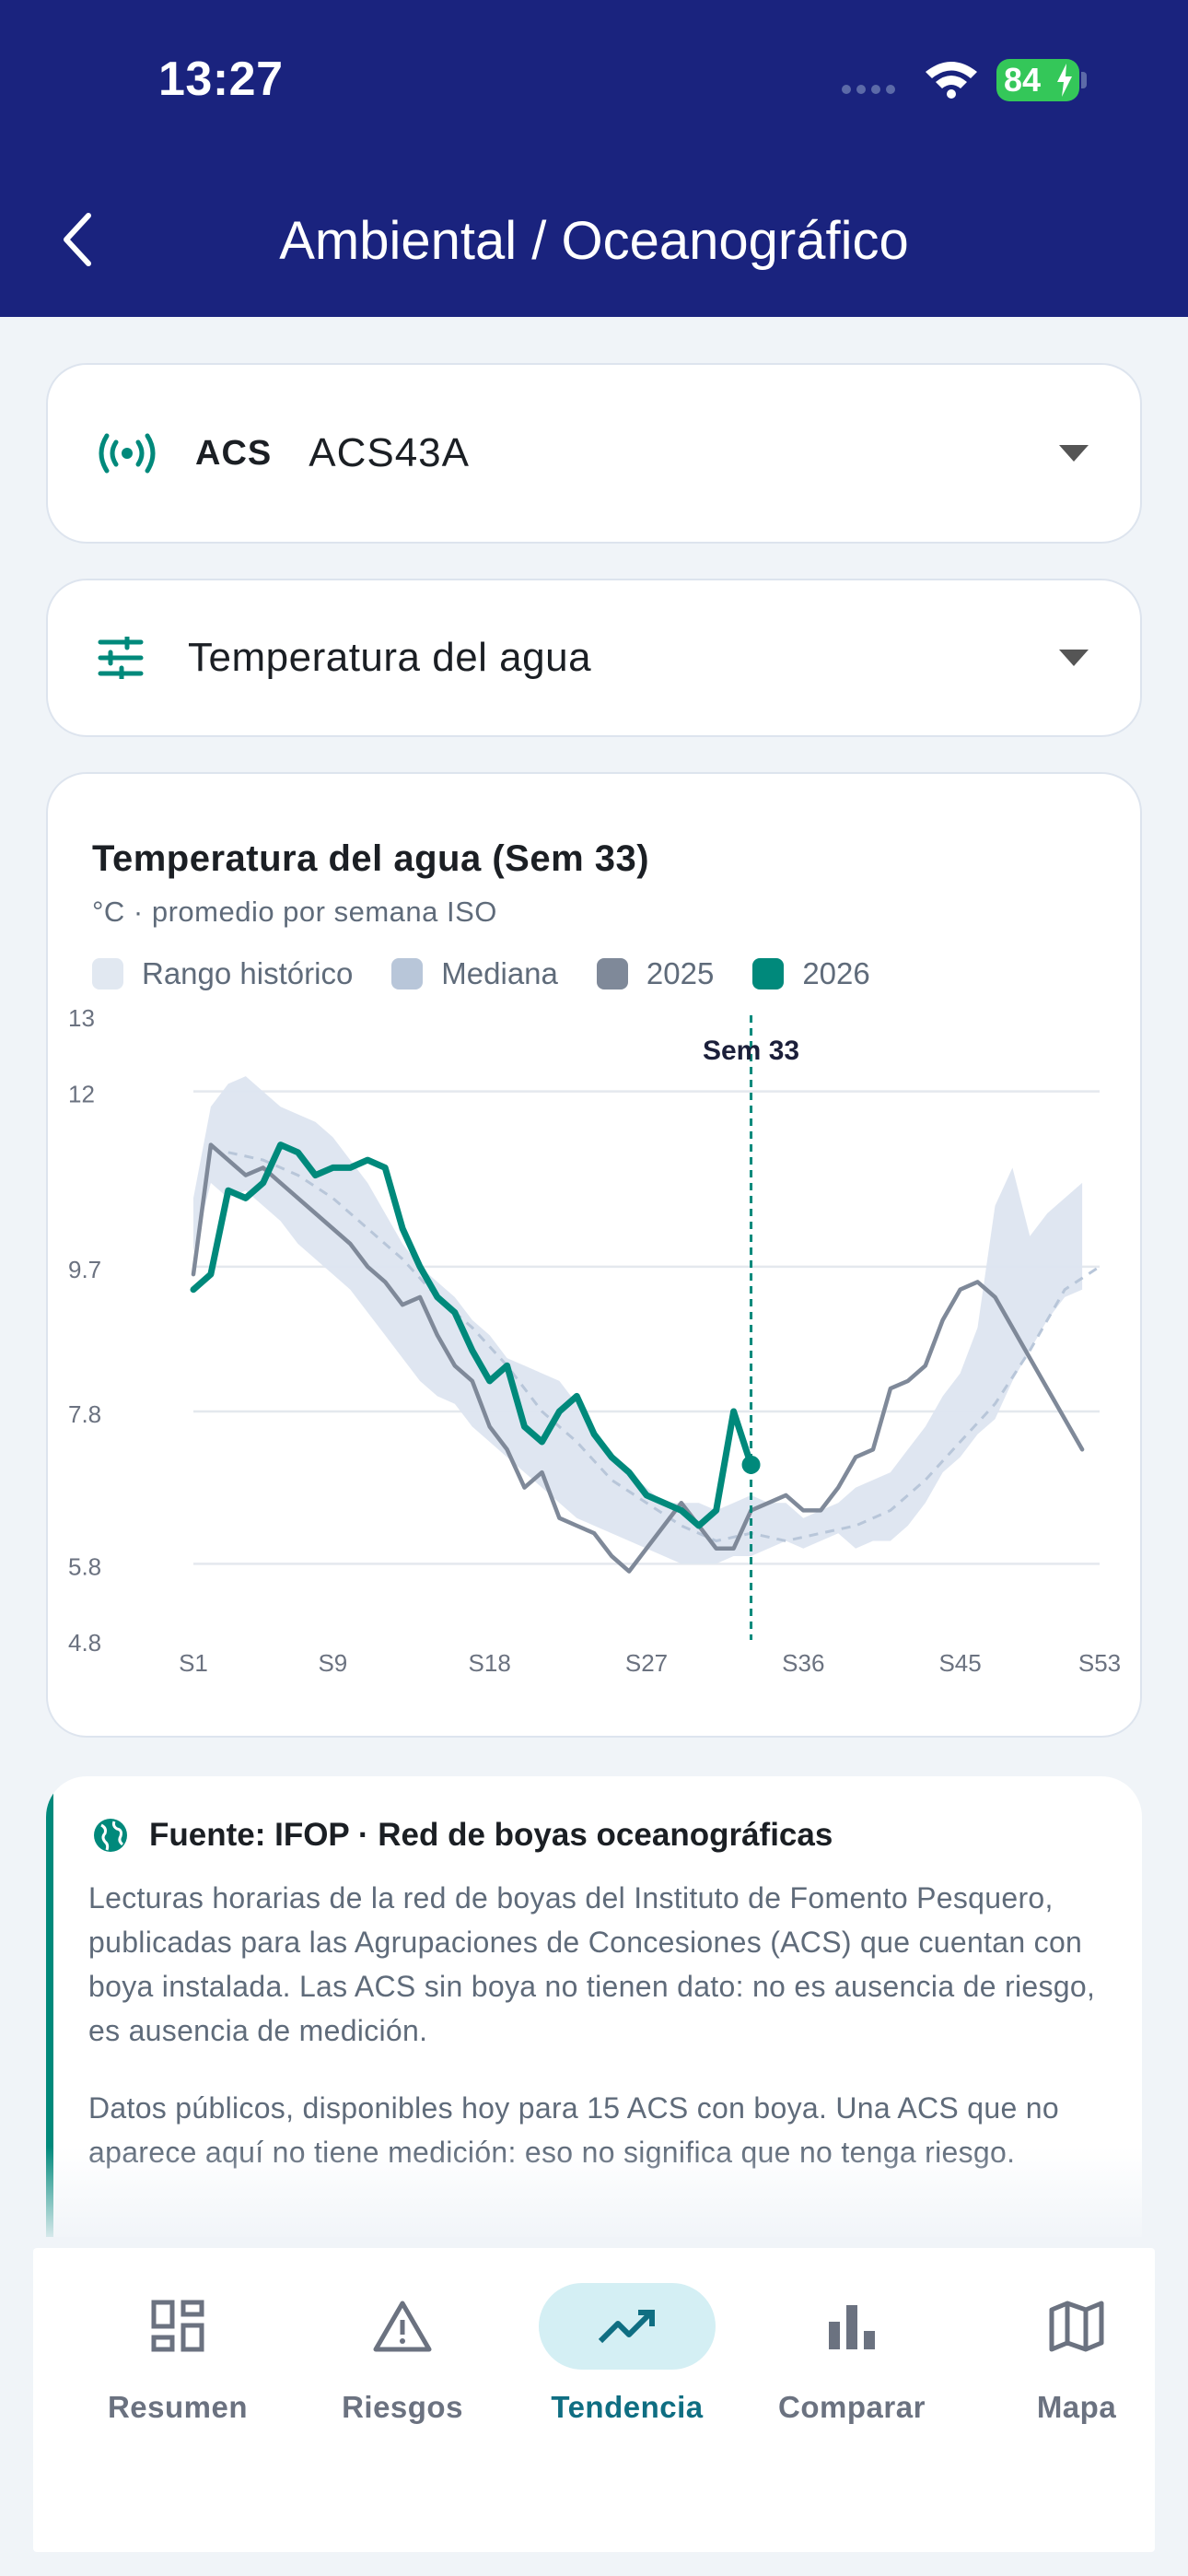 Image resolution: width=1188 pixels, height=2576 pixels. What do you see at coordinates (836, 973) in the screenshot?
I see `legend-label: 2026` at bounding box center [836, 973].